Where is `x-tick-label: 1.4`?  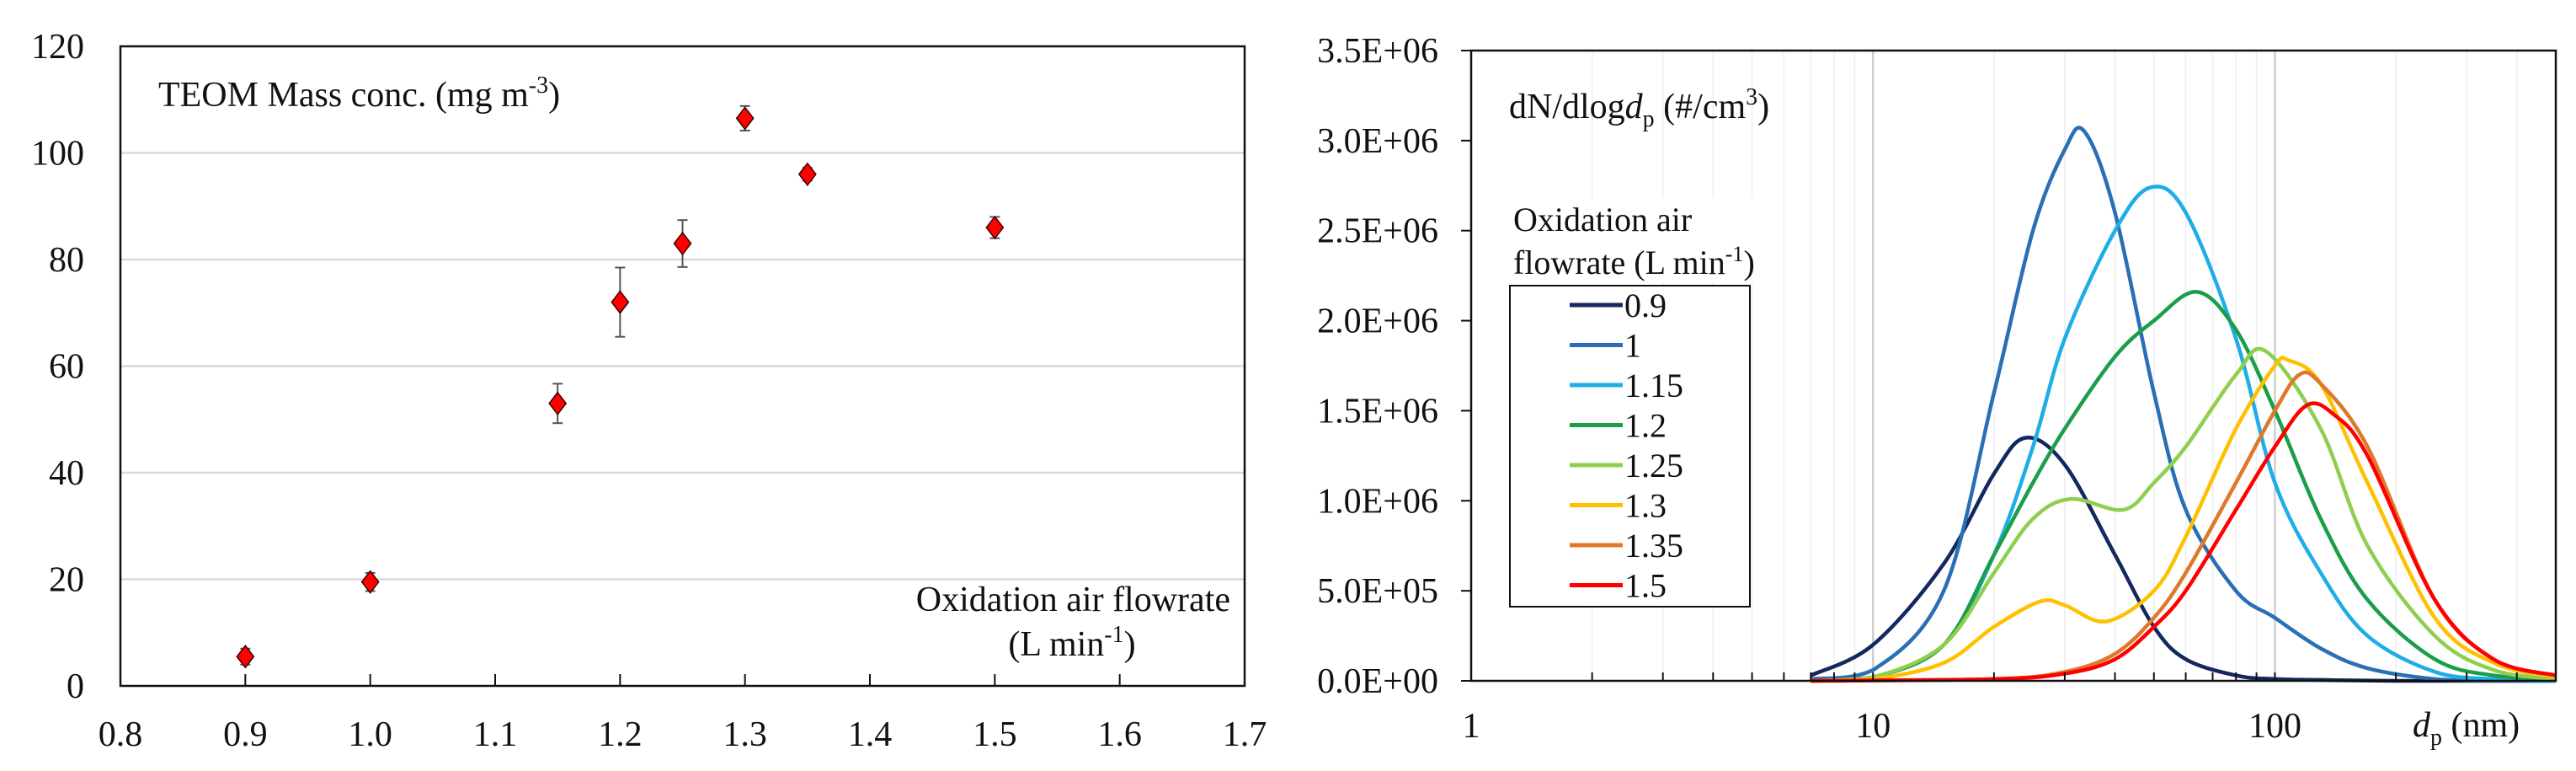
x-tick-label: 1.4 is located at coordinates (870, 734).